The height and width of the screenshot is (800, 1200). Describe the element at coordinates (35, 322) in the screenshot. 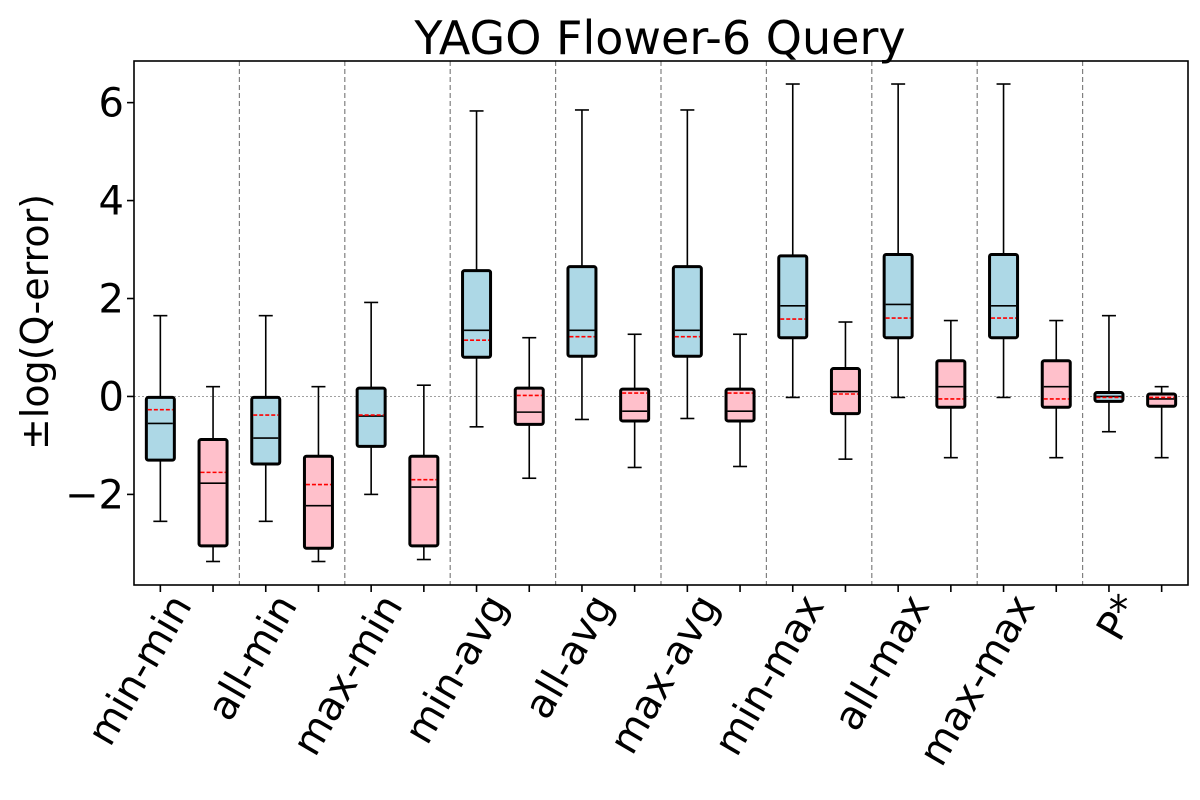

I see `y-axis-label: ±log(Q-error)` at that location.